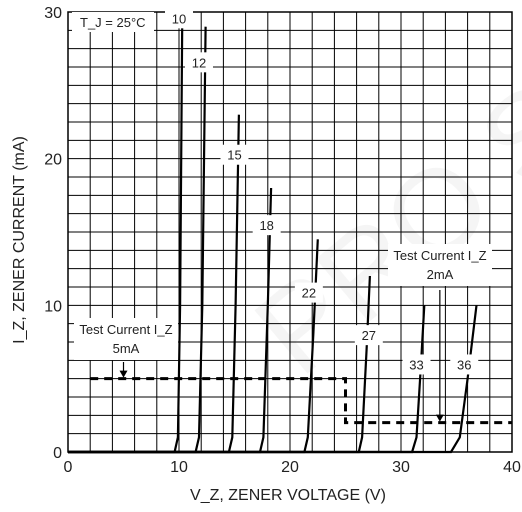 The image size is (522, 512). I want to click on x-tick-label: 40, so click(512, 467).